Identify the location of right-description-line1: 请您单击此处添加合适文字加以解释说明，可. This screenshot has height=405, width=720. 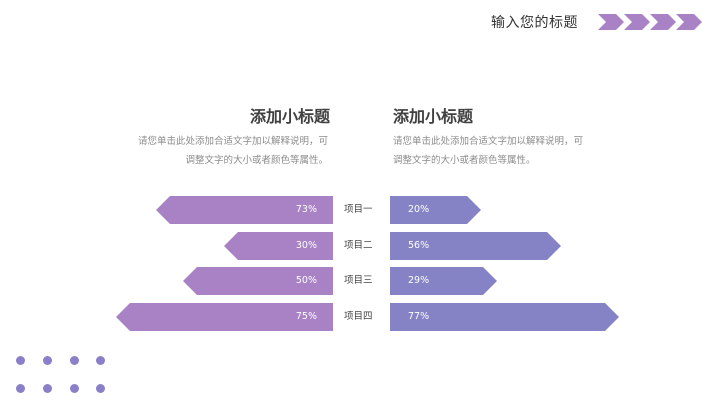
(488, 141).